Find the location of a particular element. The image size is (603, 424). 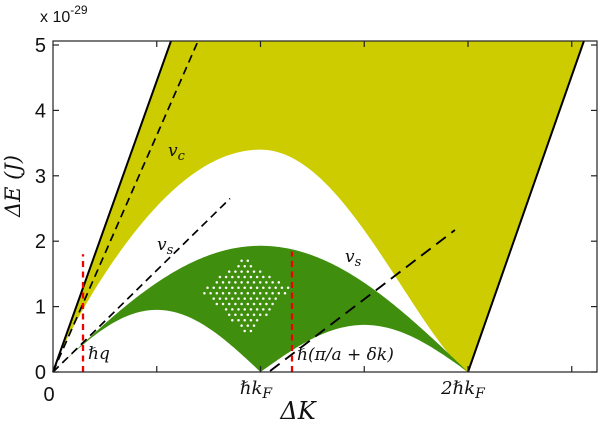

y-tick-label-3: 3 is located at coordinates (40, 177).